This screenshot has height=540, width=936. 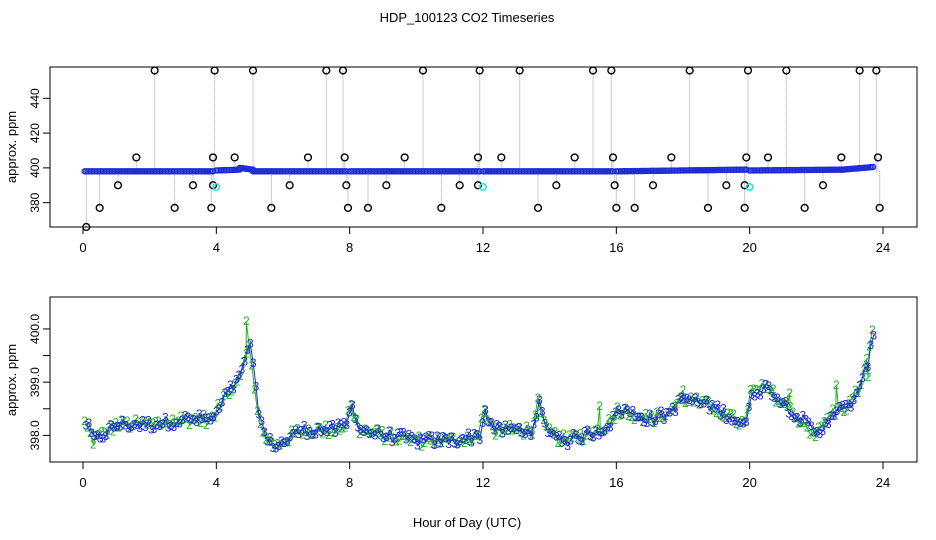 What do you see at coordinates (616, 247) in the screenshot?
I see `top-x-tick-label: 16` at bounding box center [616, 247].